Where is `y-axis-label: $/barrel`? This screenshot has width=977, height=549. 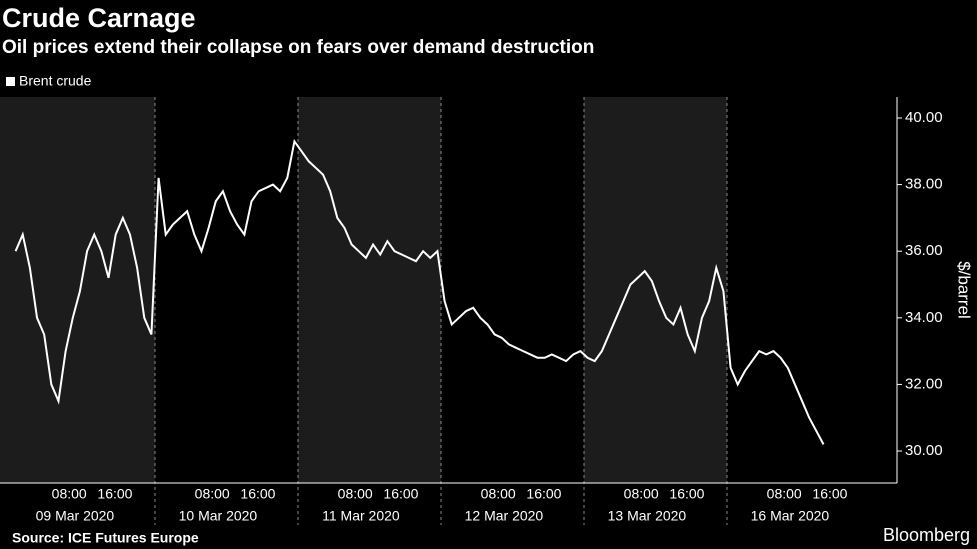
y-axis-label: $/barrel is located at coordinates (964, 290).